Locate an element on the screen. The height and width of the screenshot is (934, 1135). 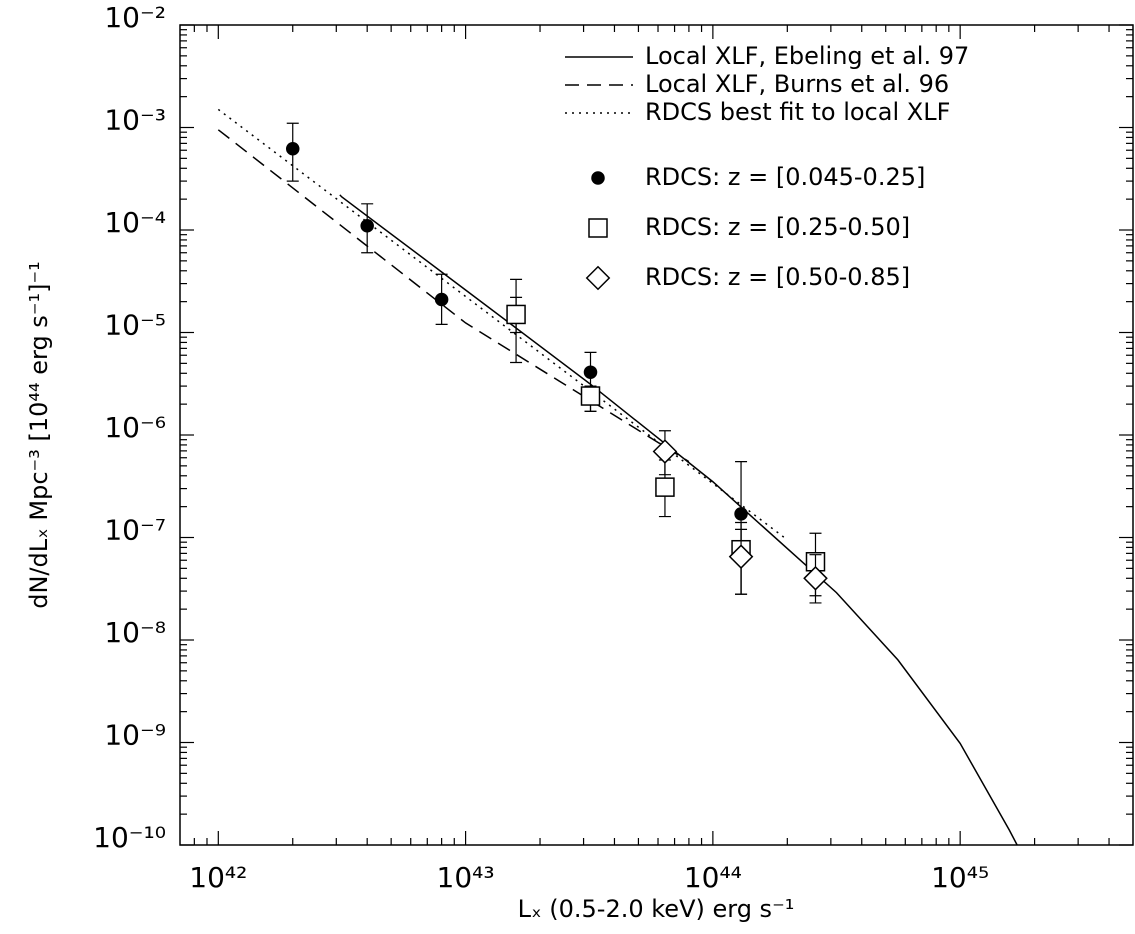
y-tick-label: 10⁻⁶ is located at coordinates (135, 427).